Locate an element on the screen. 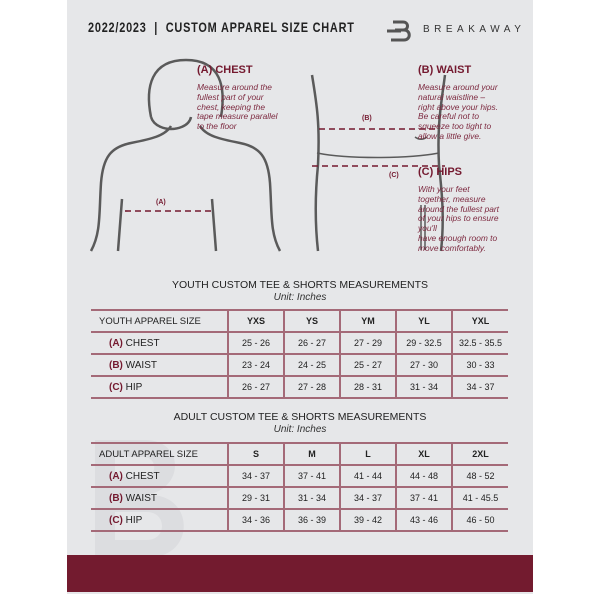 This screenshot has height=600, width=600. waist-heading: (B) WAIST is located at coordinates (445, 70).